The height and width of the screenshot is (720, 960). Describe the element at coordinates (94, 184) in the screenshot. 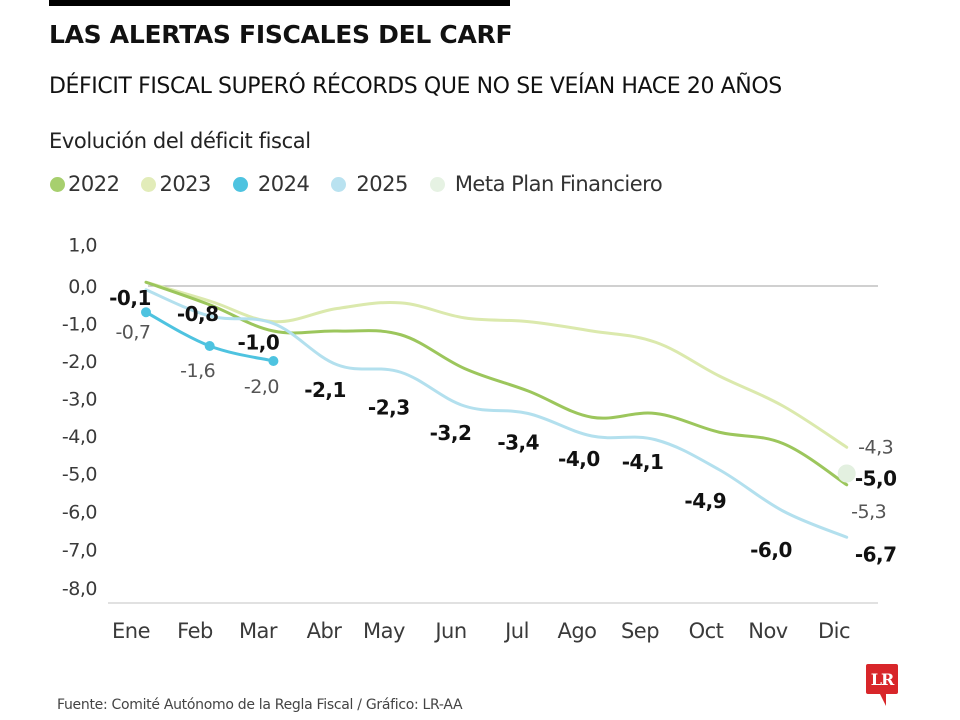

I see `legend-label: 2022` at that location.